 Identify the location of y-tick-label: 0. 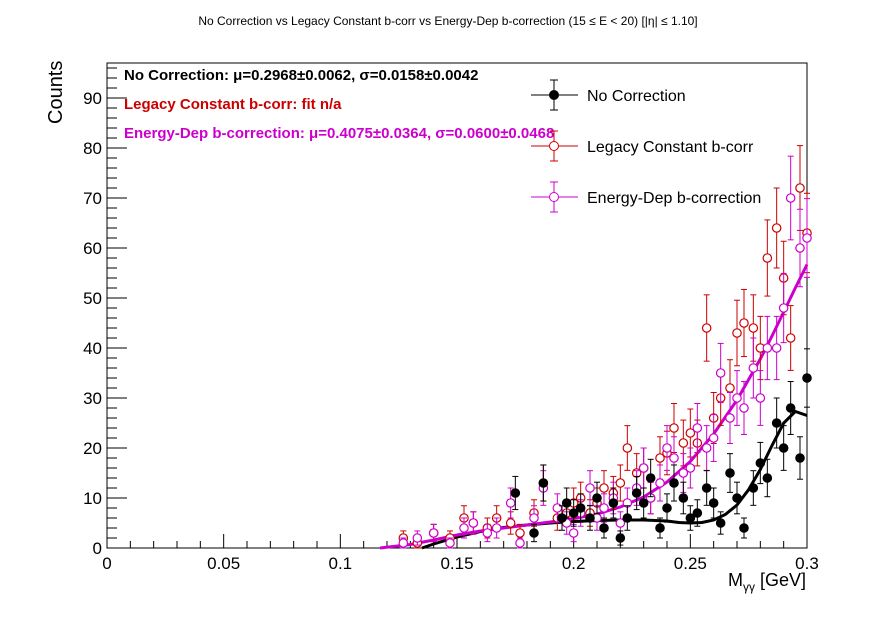
(97, 548).